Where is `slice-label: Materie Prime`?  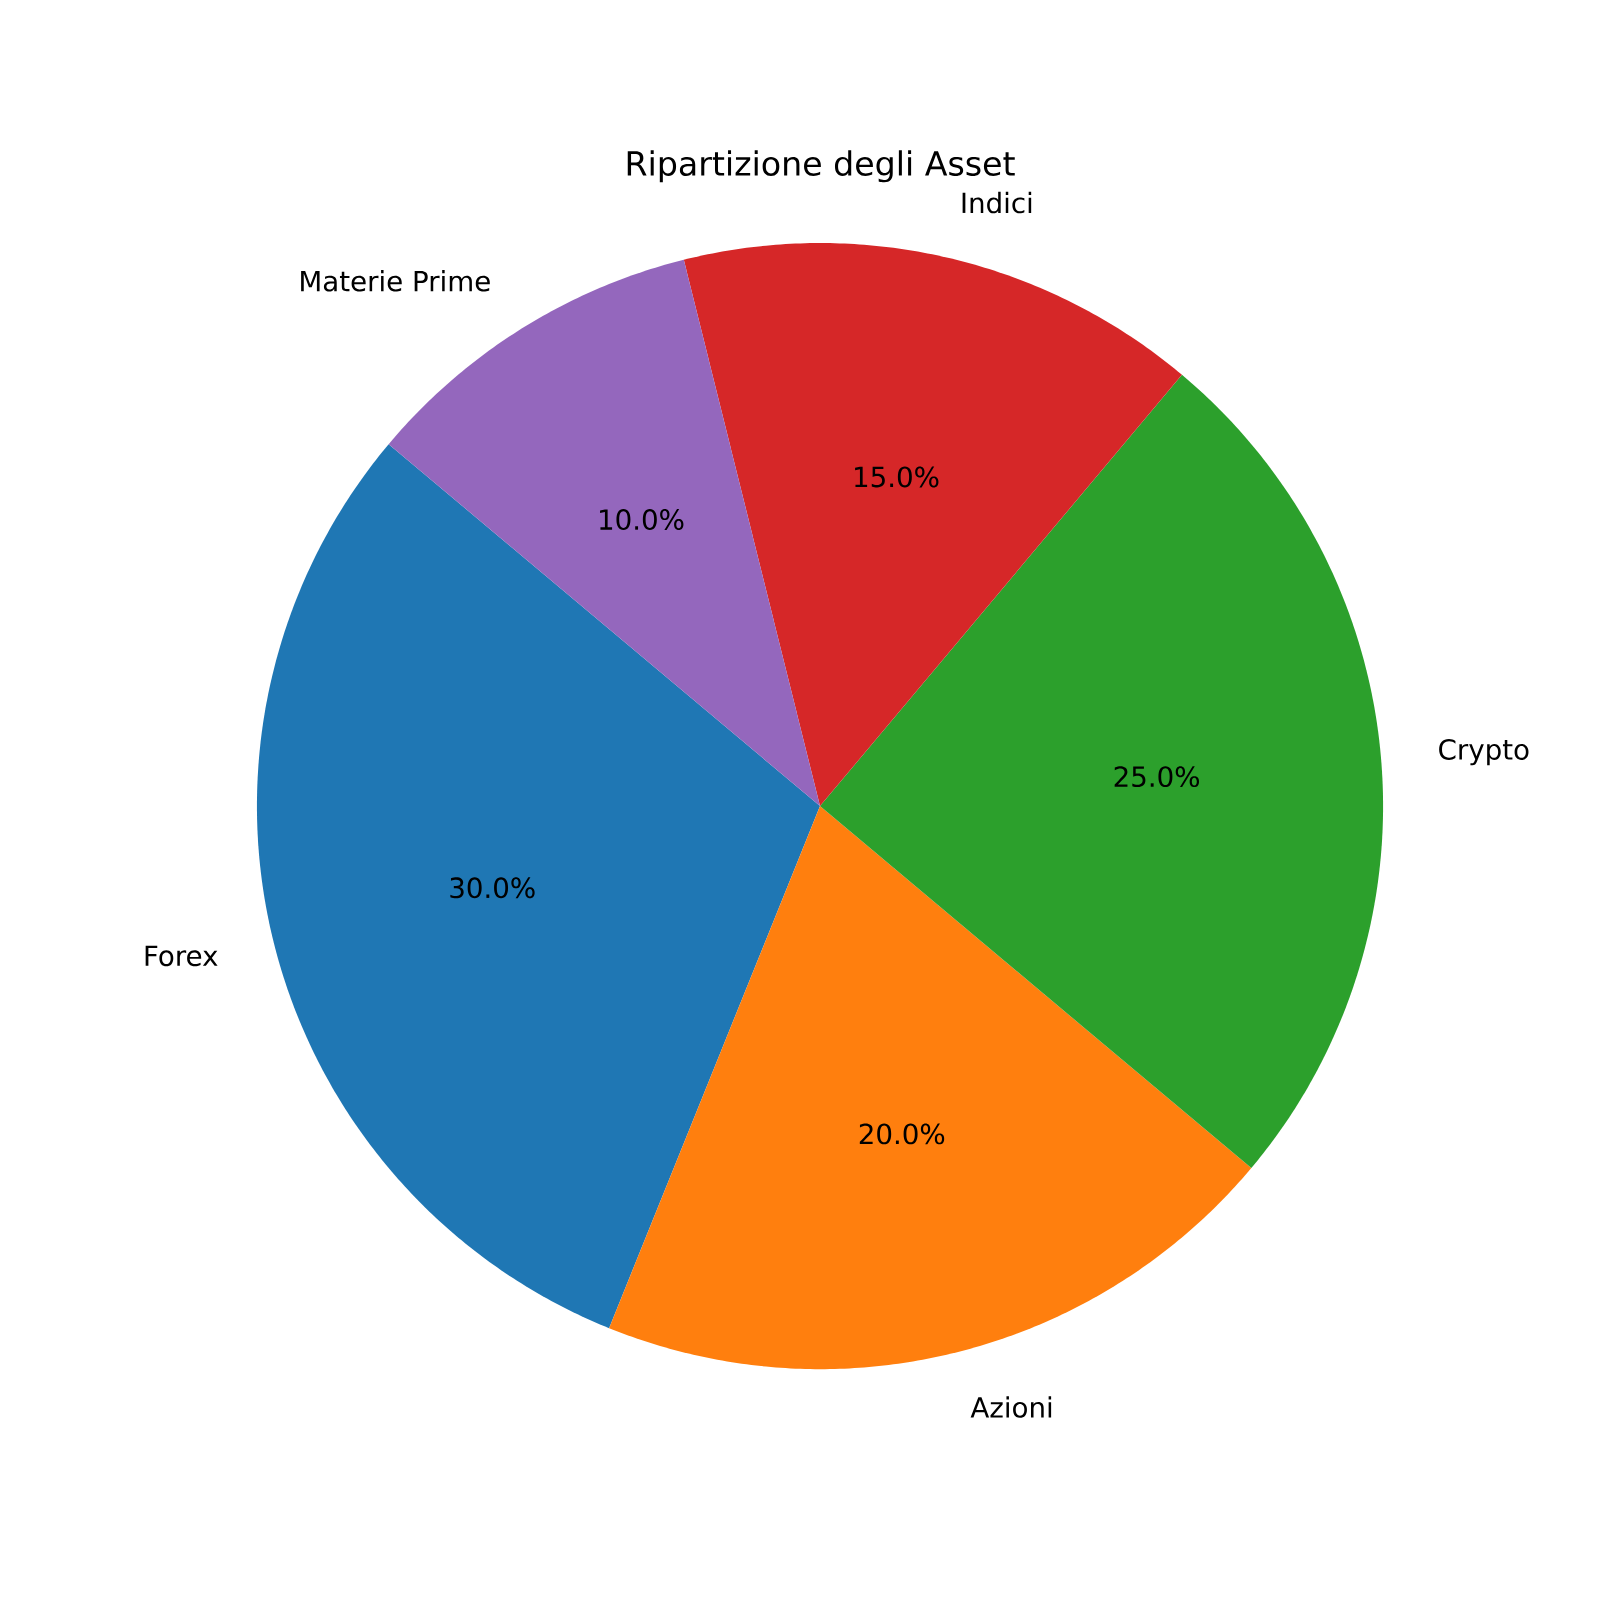
slice-label: Materie Prime is located at coordinates (395, 281).